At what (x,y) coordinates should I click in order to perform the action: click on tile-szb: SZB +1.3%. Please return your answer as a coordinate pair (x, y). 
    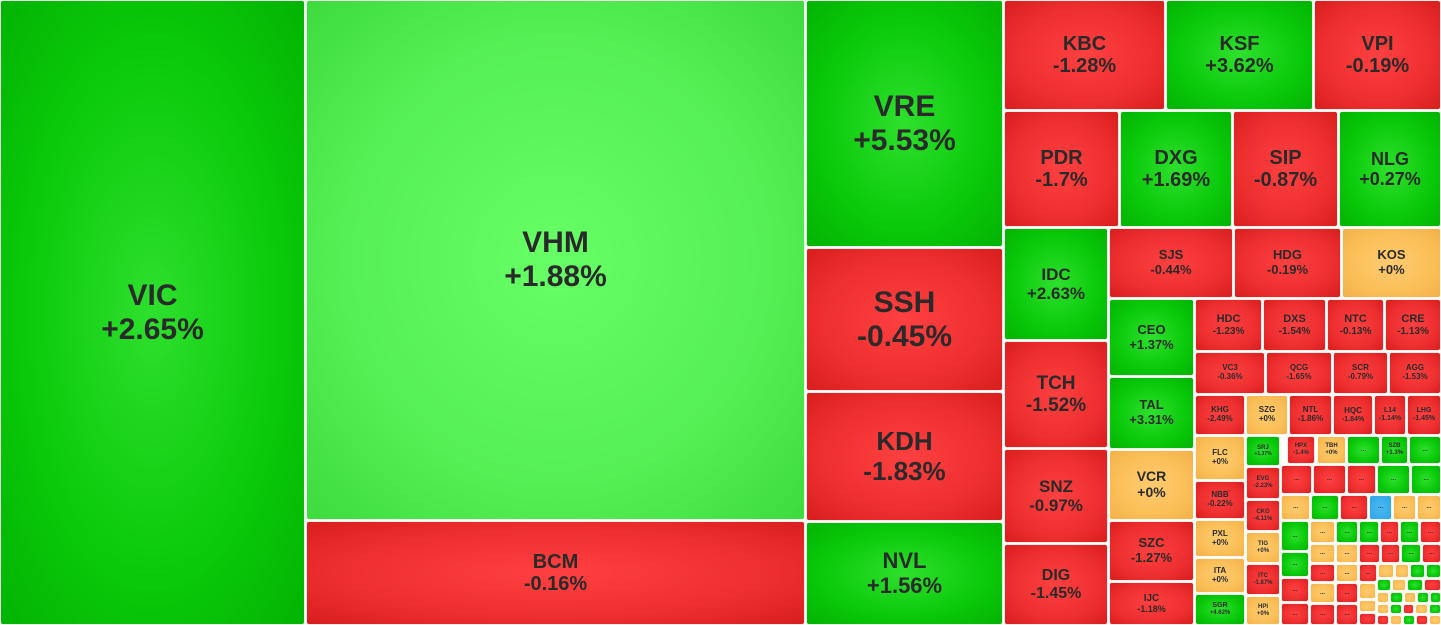
    Looking at the image, I should click on (1394, 450).